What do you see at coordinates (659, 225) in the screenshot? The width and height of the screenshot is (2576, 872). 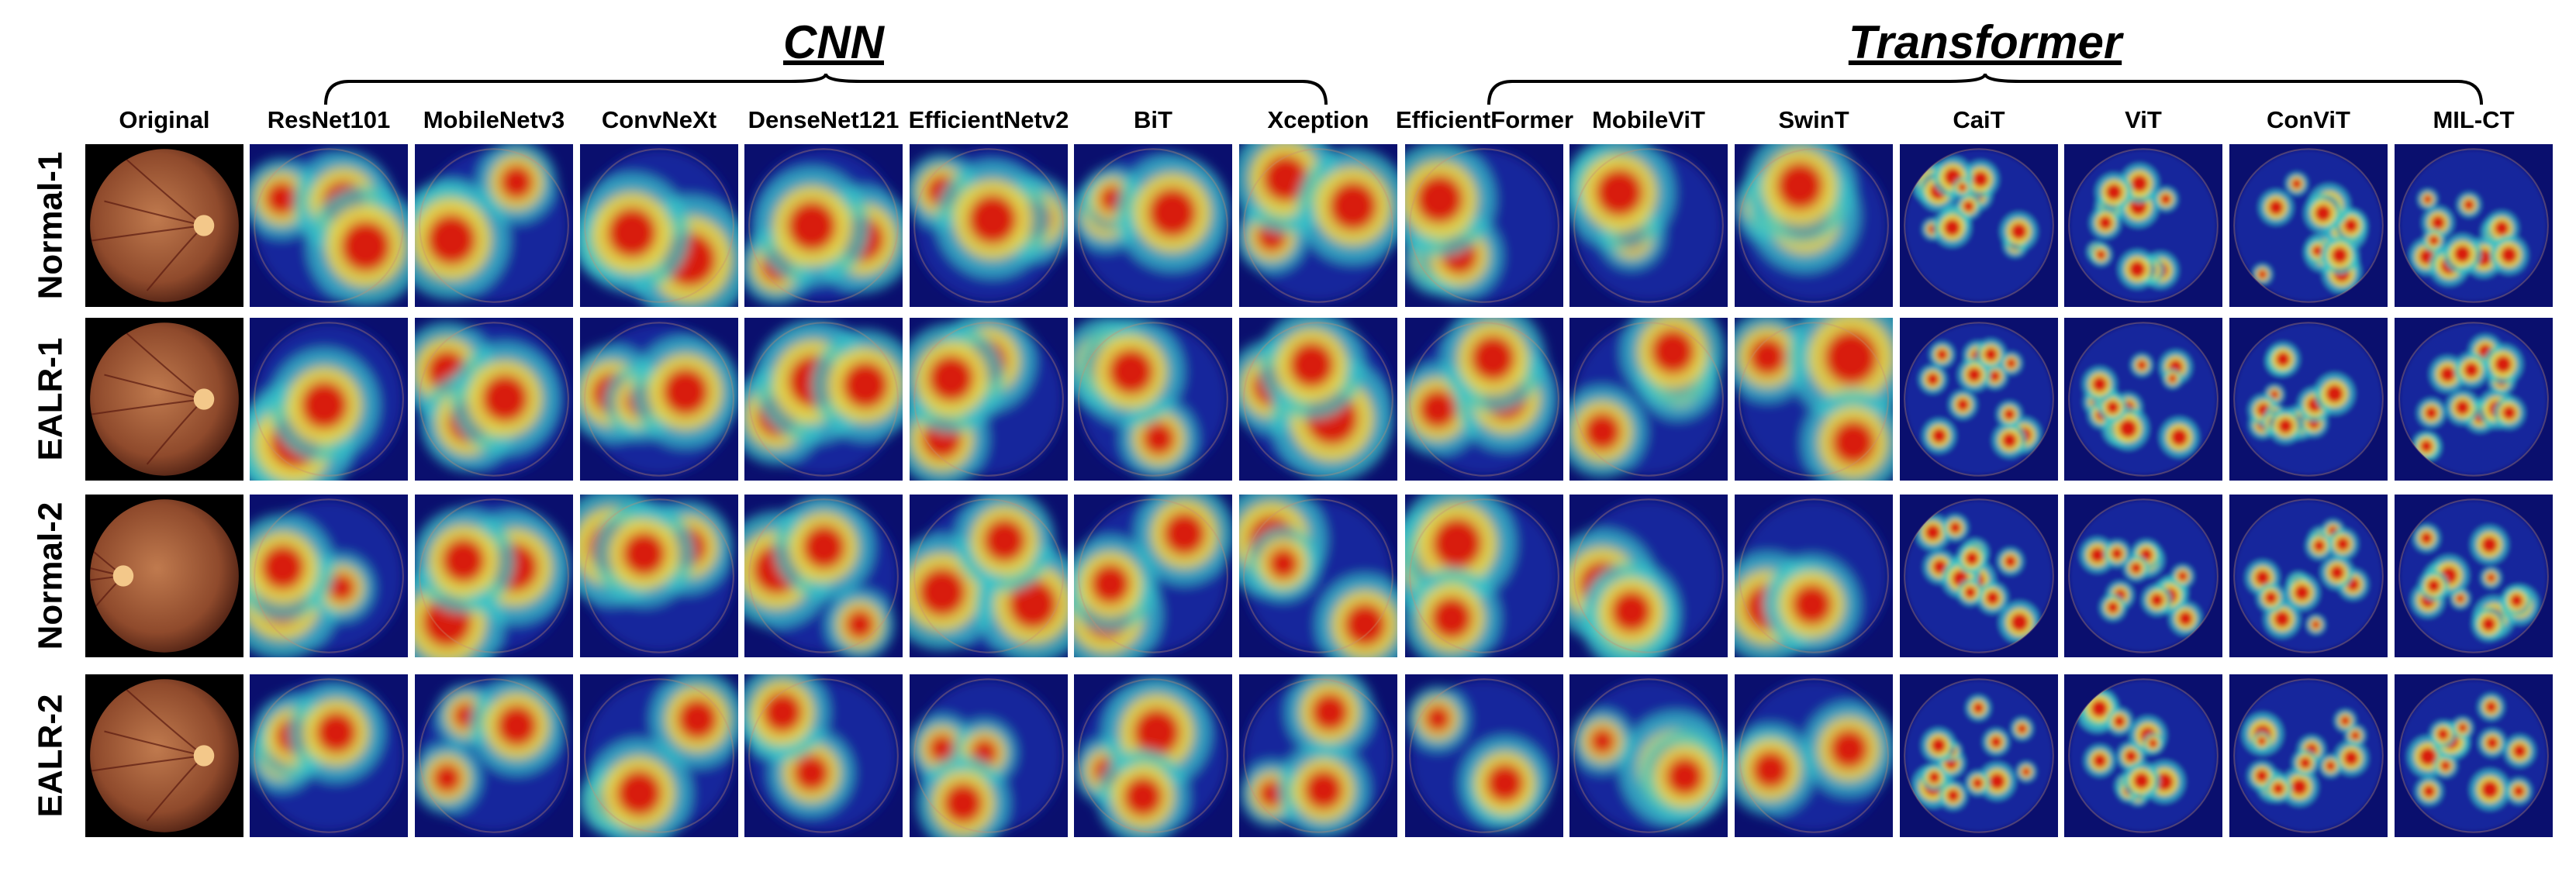 I see `heatmap-normal-1-convnext` at bounding box center [659, 225].